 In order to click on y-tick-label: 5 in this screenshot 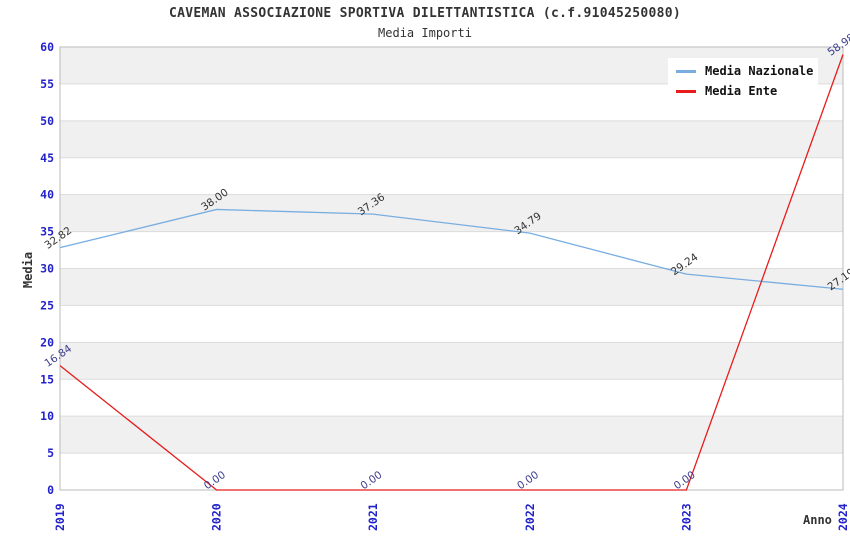, I will do `click(50, 453)`.